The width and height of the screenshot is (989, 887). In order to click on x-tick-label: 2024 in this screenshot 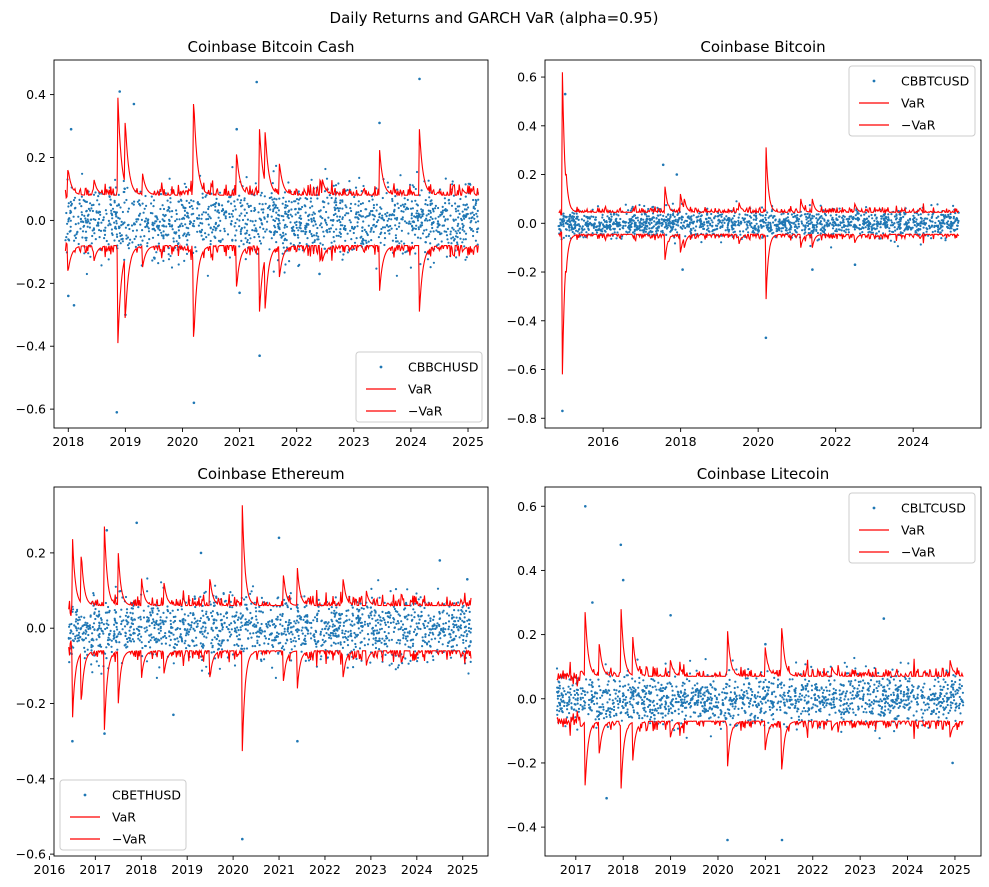, I will do `click(913, 441)`.